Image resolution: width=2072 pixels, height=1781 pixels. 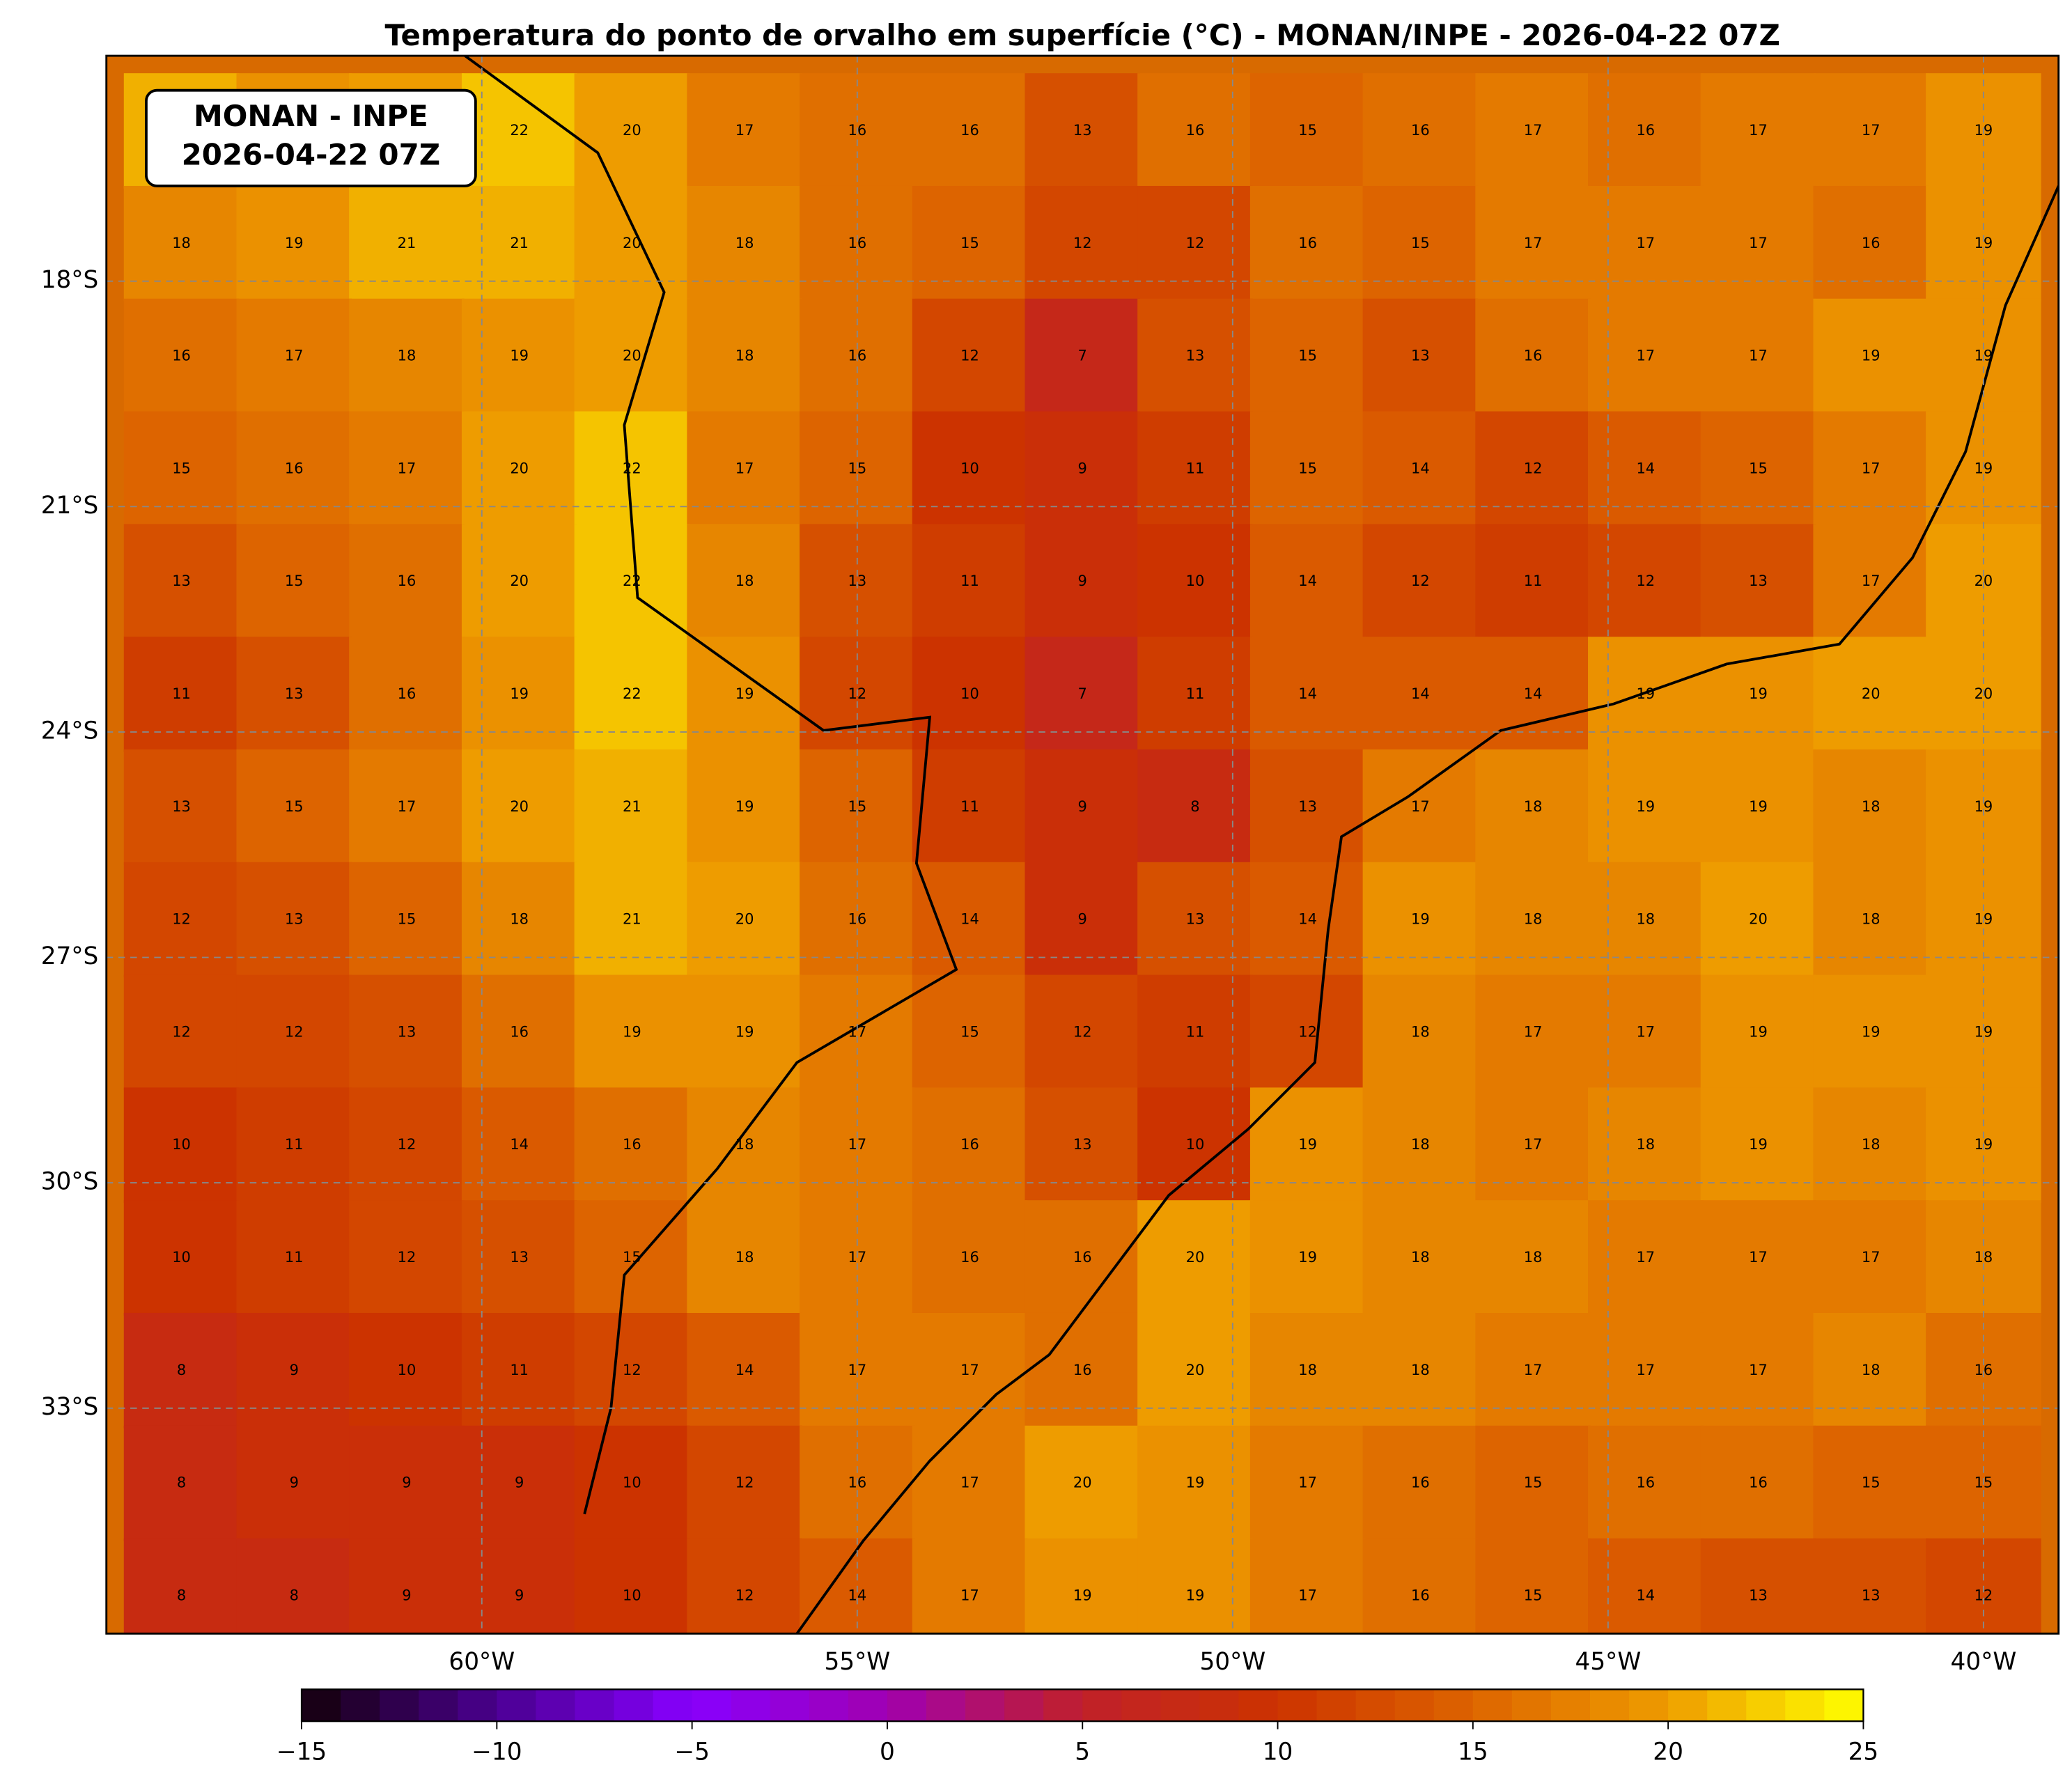 I want to click on annotation-box, so click(x=311, y=137).